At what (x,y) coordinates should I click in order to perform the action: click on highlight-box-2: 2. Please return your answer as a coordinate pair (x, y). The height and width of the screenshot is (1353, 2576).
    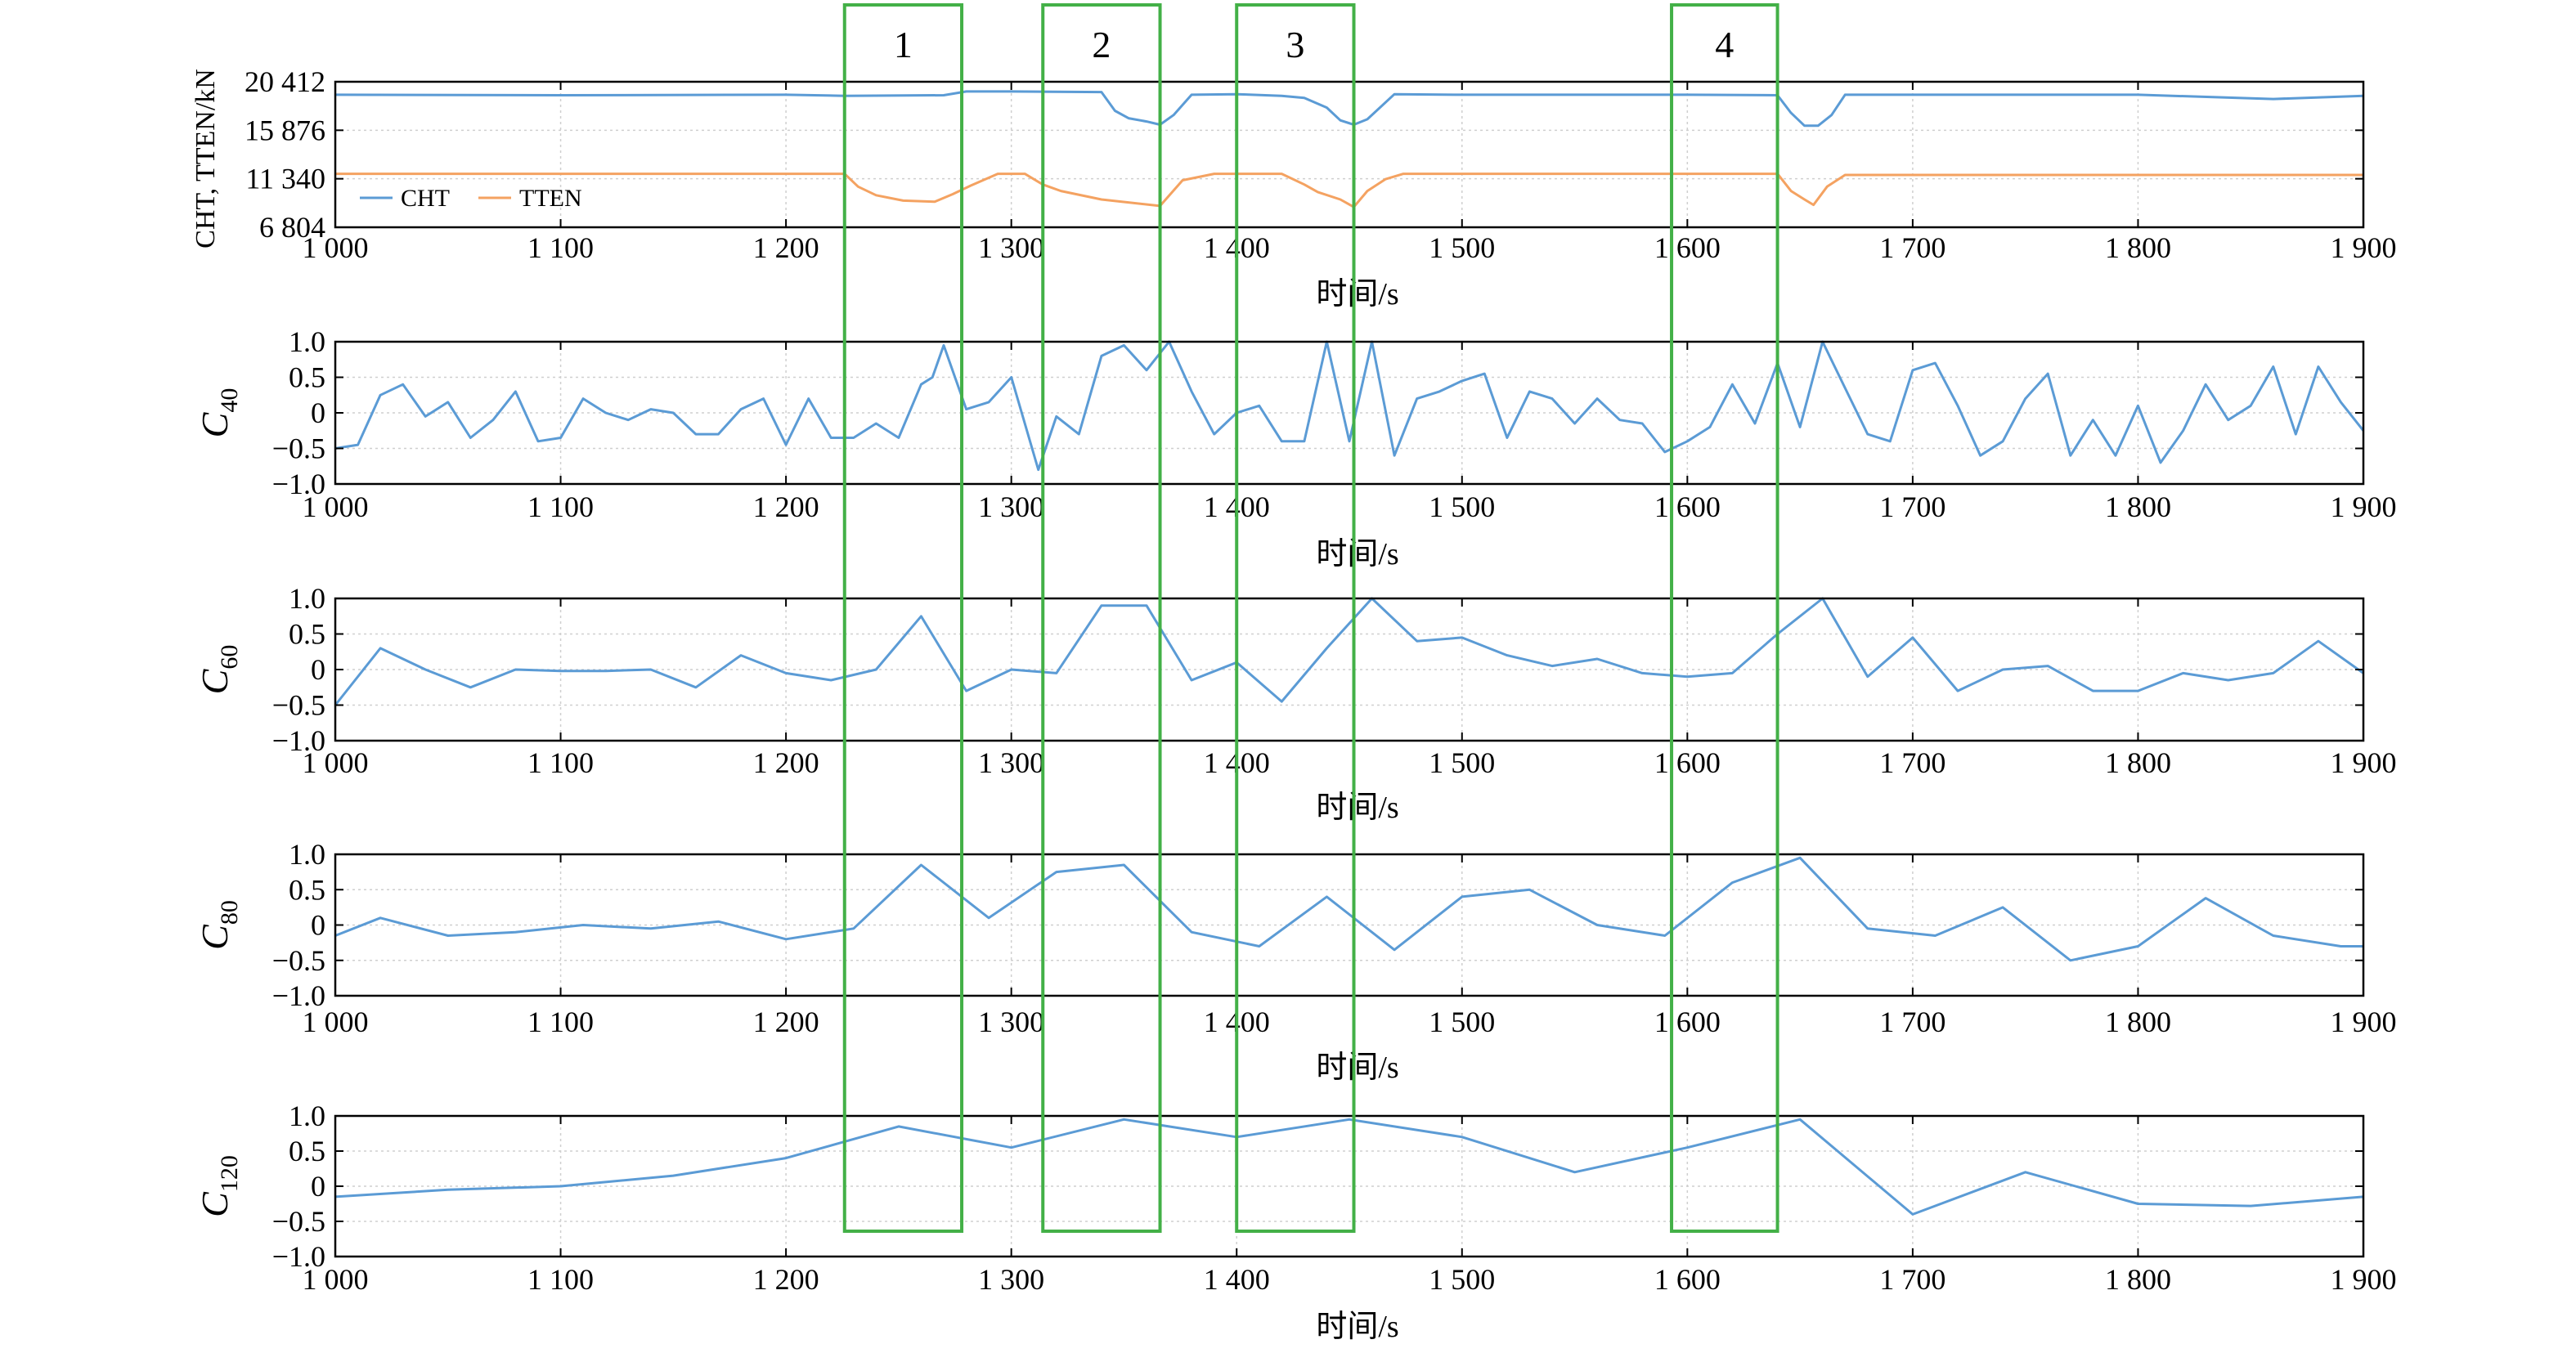
    Looking at the image, I should click on (1101, 618).